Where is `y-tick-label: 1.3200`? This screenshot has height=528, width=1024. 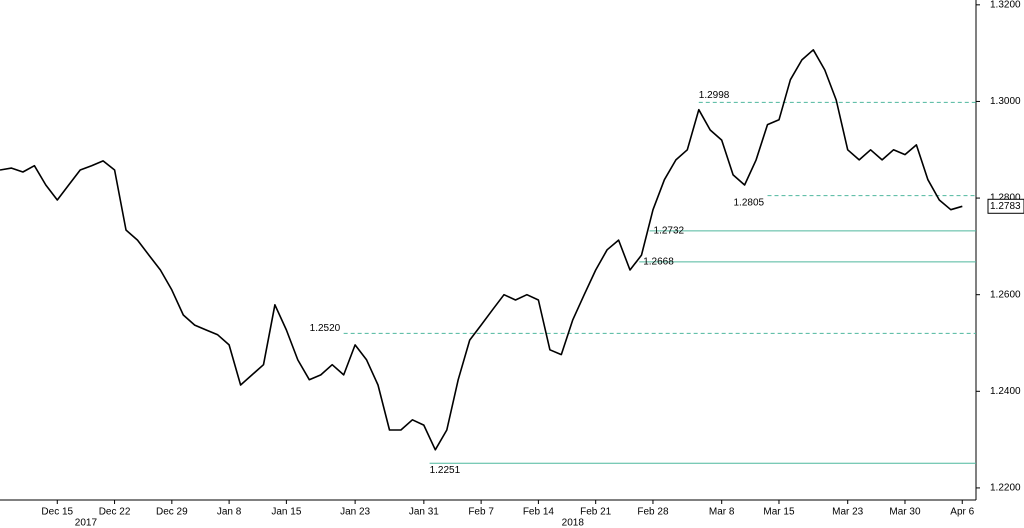
y-tick-label: 1.3200 is located at coordinates (1005, 5).